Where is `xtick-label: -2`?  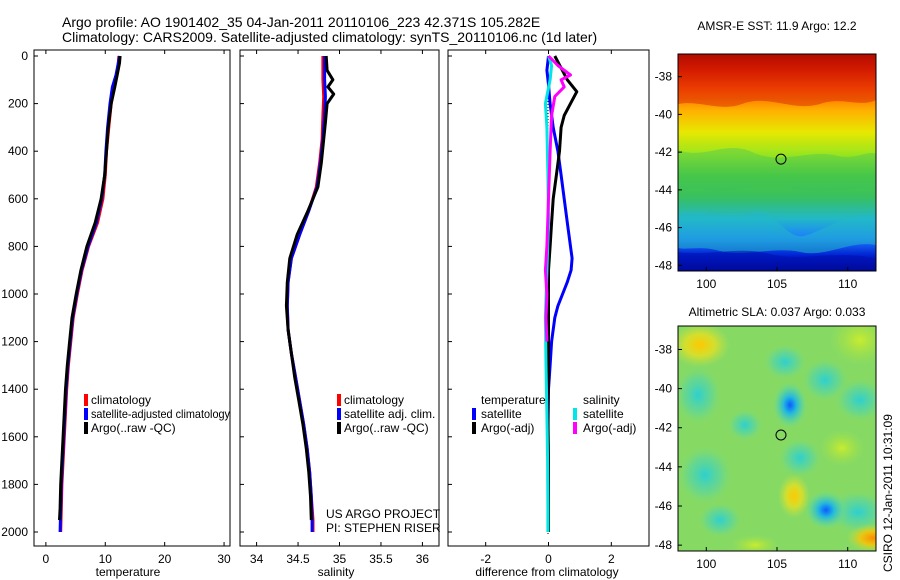
xtick-label: -2 is located at coordinates (485, 559).